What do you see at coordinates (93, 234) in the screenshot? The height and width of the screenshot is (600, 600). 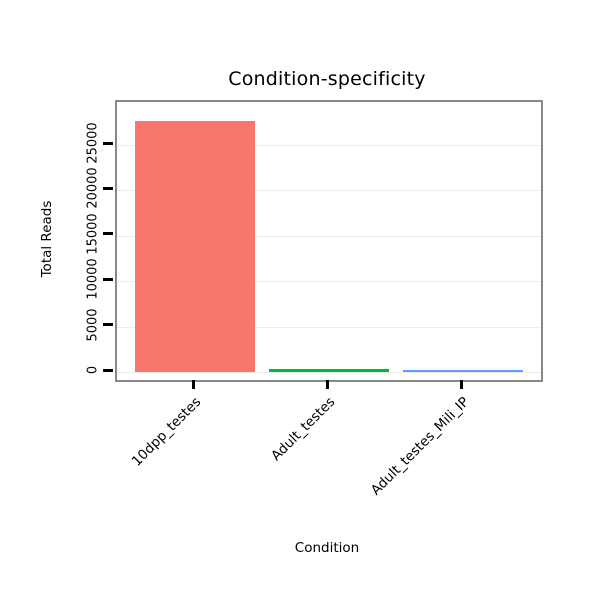 I see `y-tick-label: 15000` at bounding box center [93, 234].